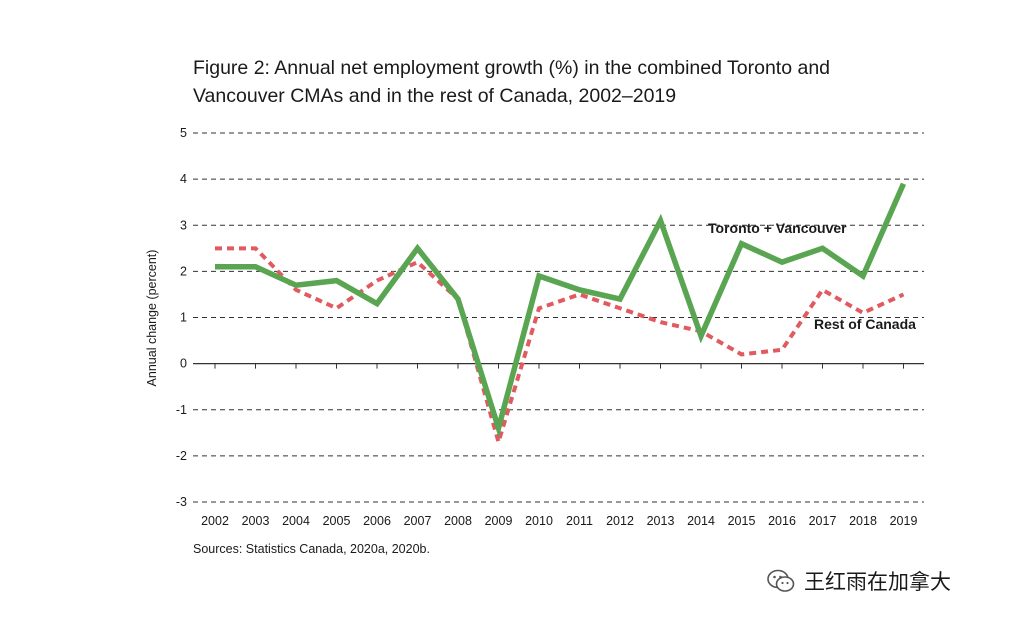 Image resolution: width=1024 pixels, height=625 pixels. What do you see at coordinates (904, 521) in the screenshot?
I see `x-tick-label: 2019` at bounding box center [904, 521].